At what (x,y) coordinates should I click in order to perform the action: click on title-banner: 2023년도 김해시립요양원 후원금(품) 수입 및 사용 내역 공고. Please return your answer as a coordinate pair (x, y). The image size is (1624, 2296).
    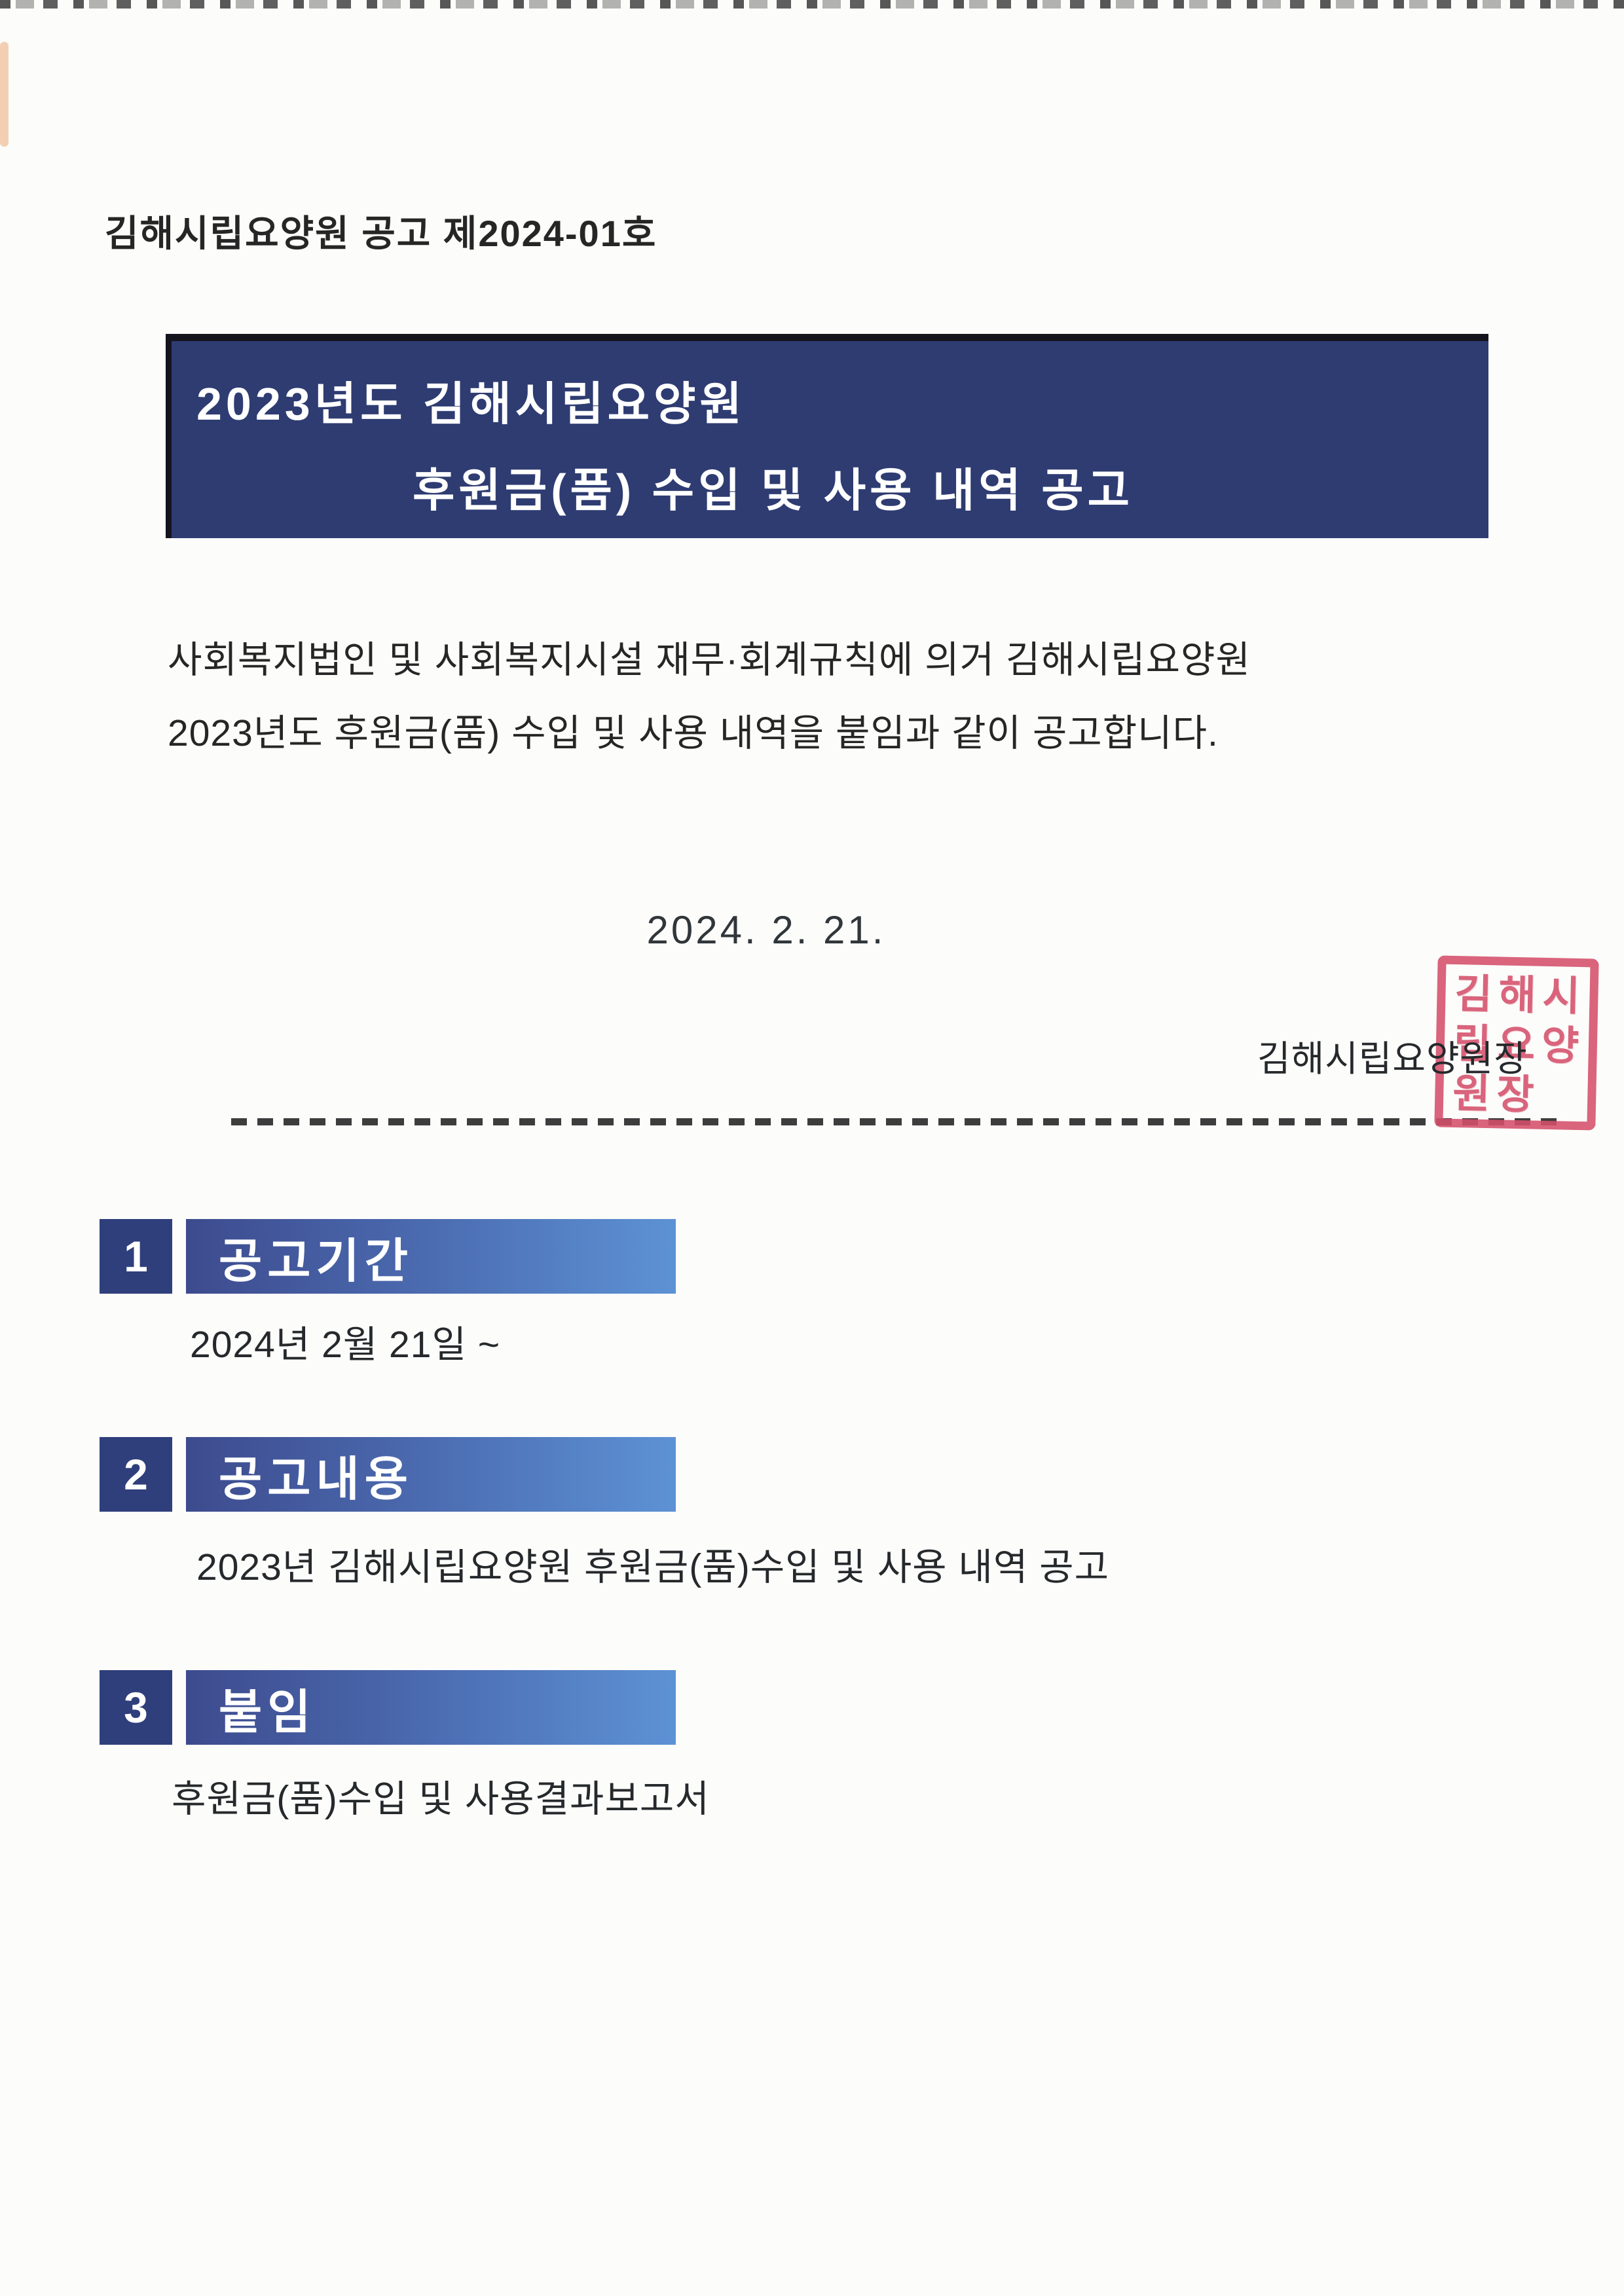
    Looking at the image, I should click on (827, 436).